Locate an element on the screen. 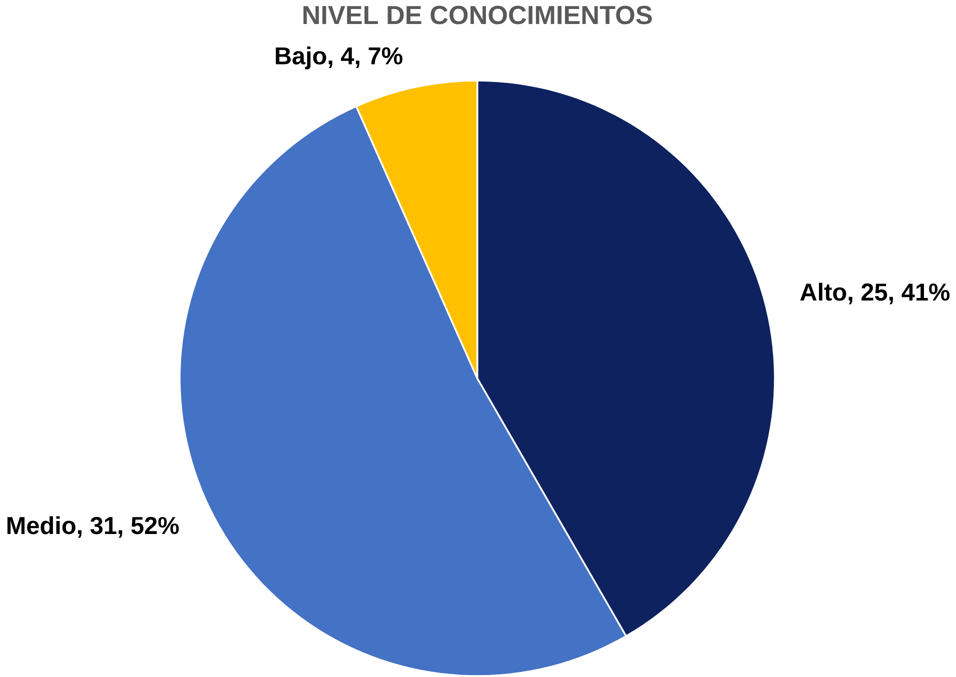  data-label: , 25, 41% is located at coordinates (899, 293).